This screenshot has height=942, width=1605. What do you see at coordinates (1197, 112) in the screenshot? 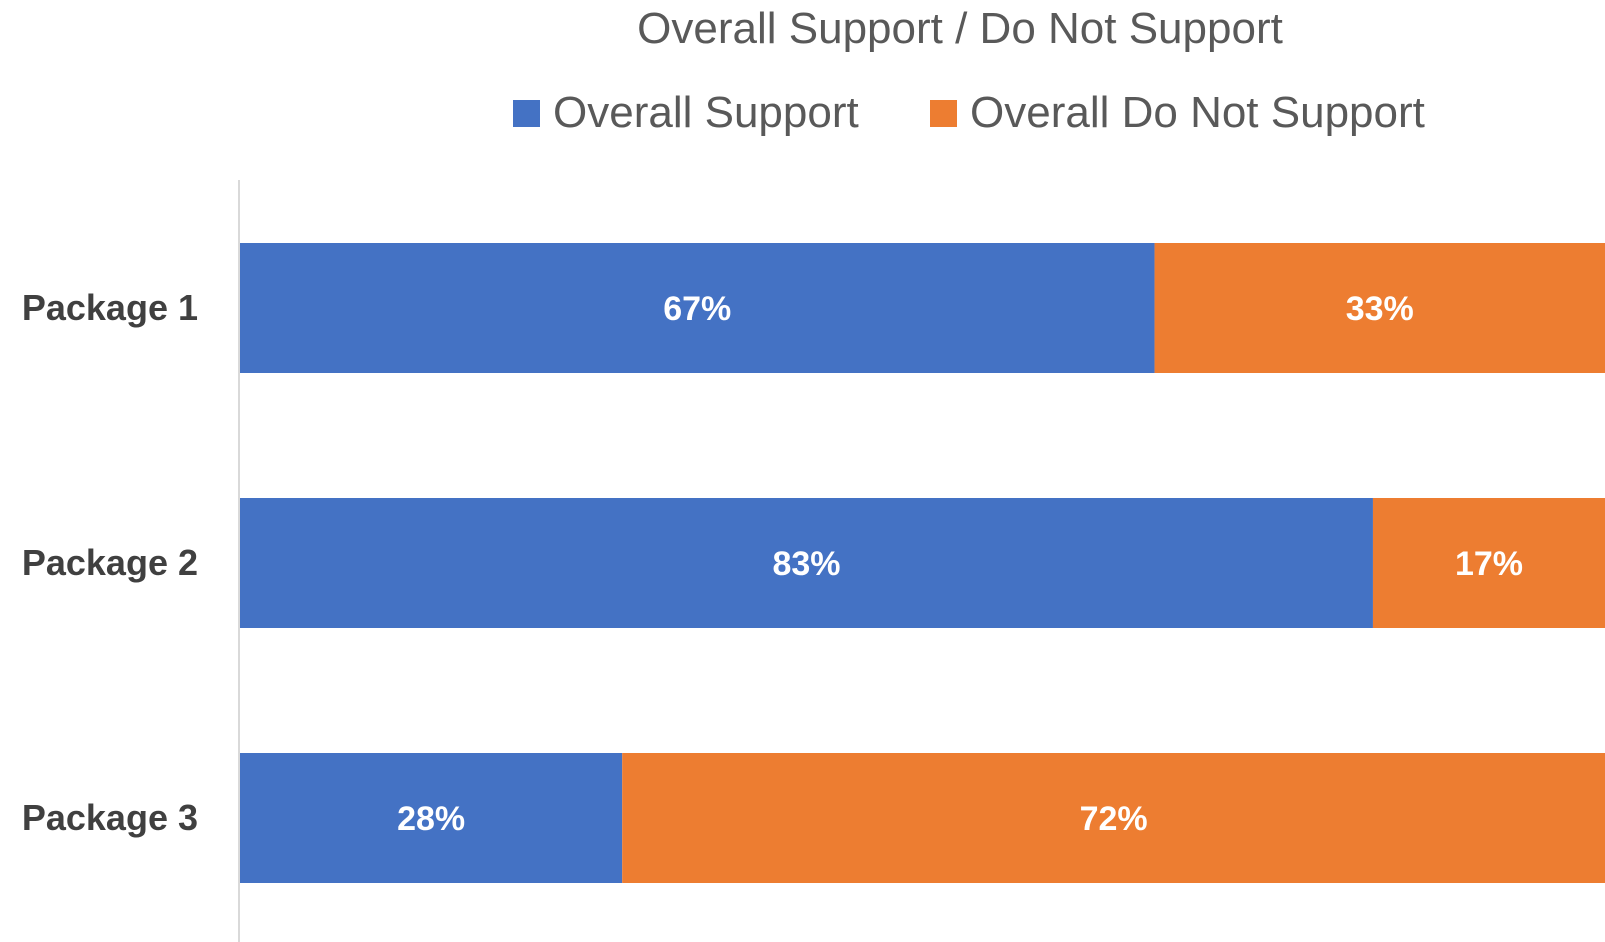
I see `legend-label-overall-do-not-support: Overall Do Not Support` at bounding box center [1197, 112].